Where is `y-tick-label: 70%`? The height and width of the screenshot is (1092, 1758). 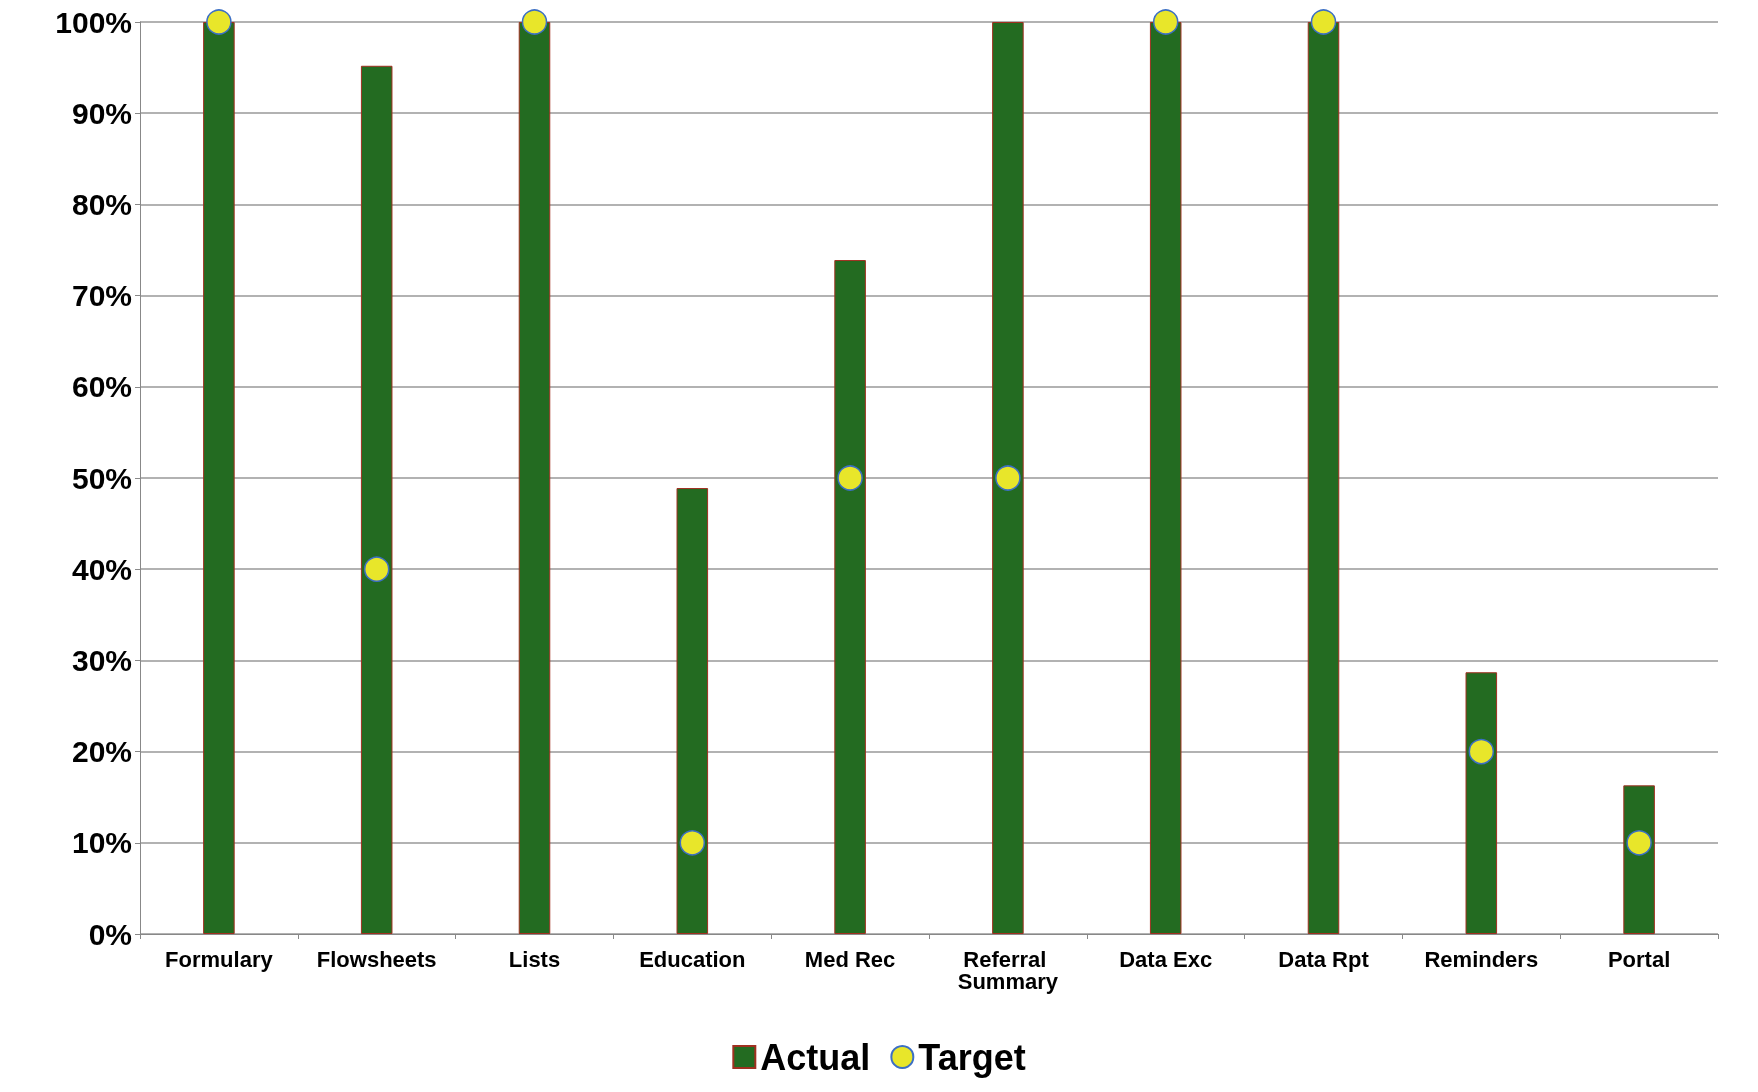 y-tick-label: 70% is located at coordinates (101, 296).